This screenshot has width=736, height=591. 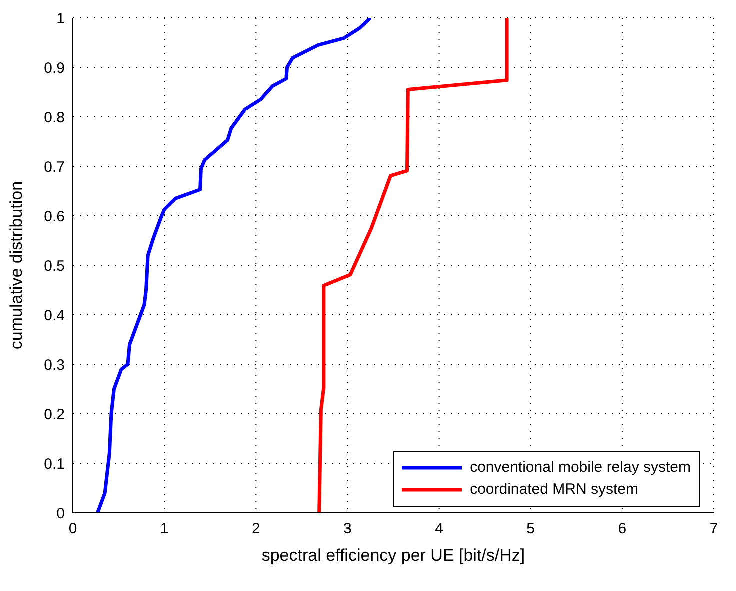 What do you see at coordinates (54, 68) in the screenshot?
I see `y-tick-label: 0.9` at bounding box center [54, 68].